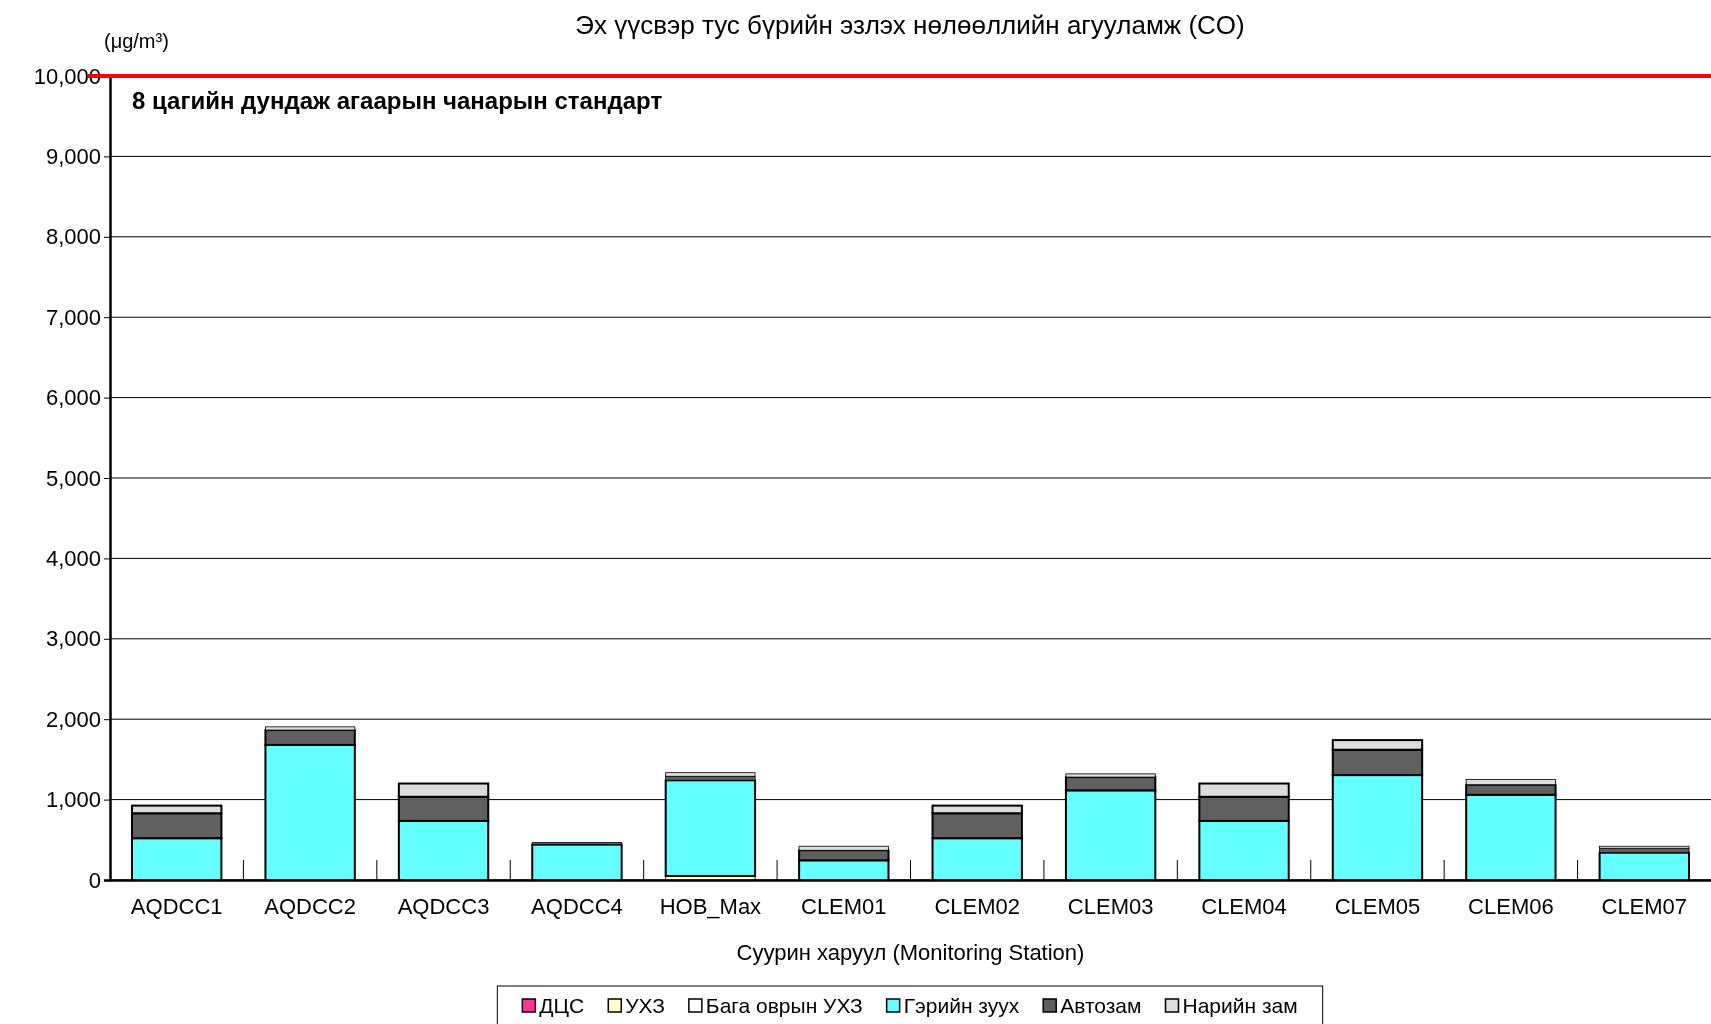 Image resolution: width=1711 pixels, height=1024 pixels. Describe the element at coordinates (645, 1005) in the screenshot. I see `legend-label: УХЗ` at that location.